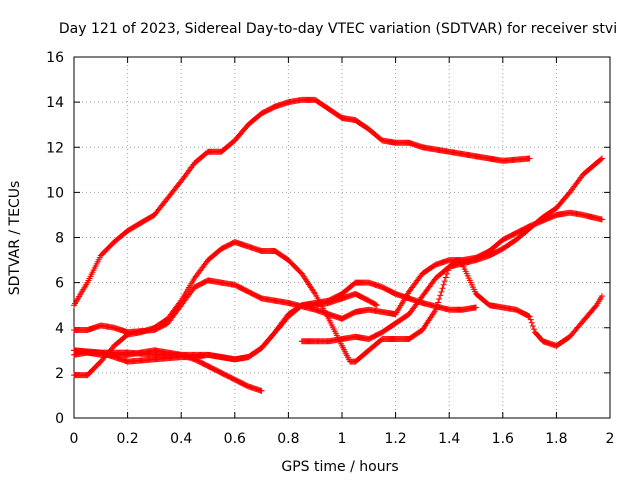 Image resolution: width=640 pixels, height=480 pixels. What do you see at coordinates (74, 439) in the screenshot?
I see `x-tick-label: 0` at bounding box center [74, 439].